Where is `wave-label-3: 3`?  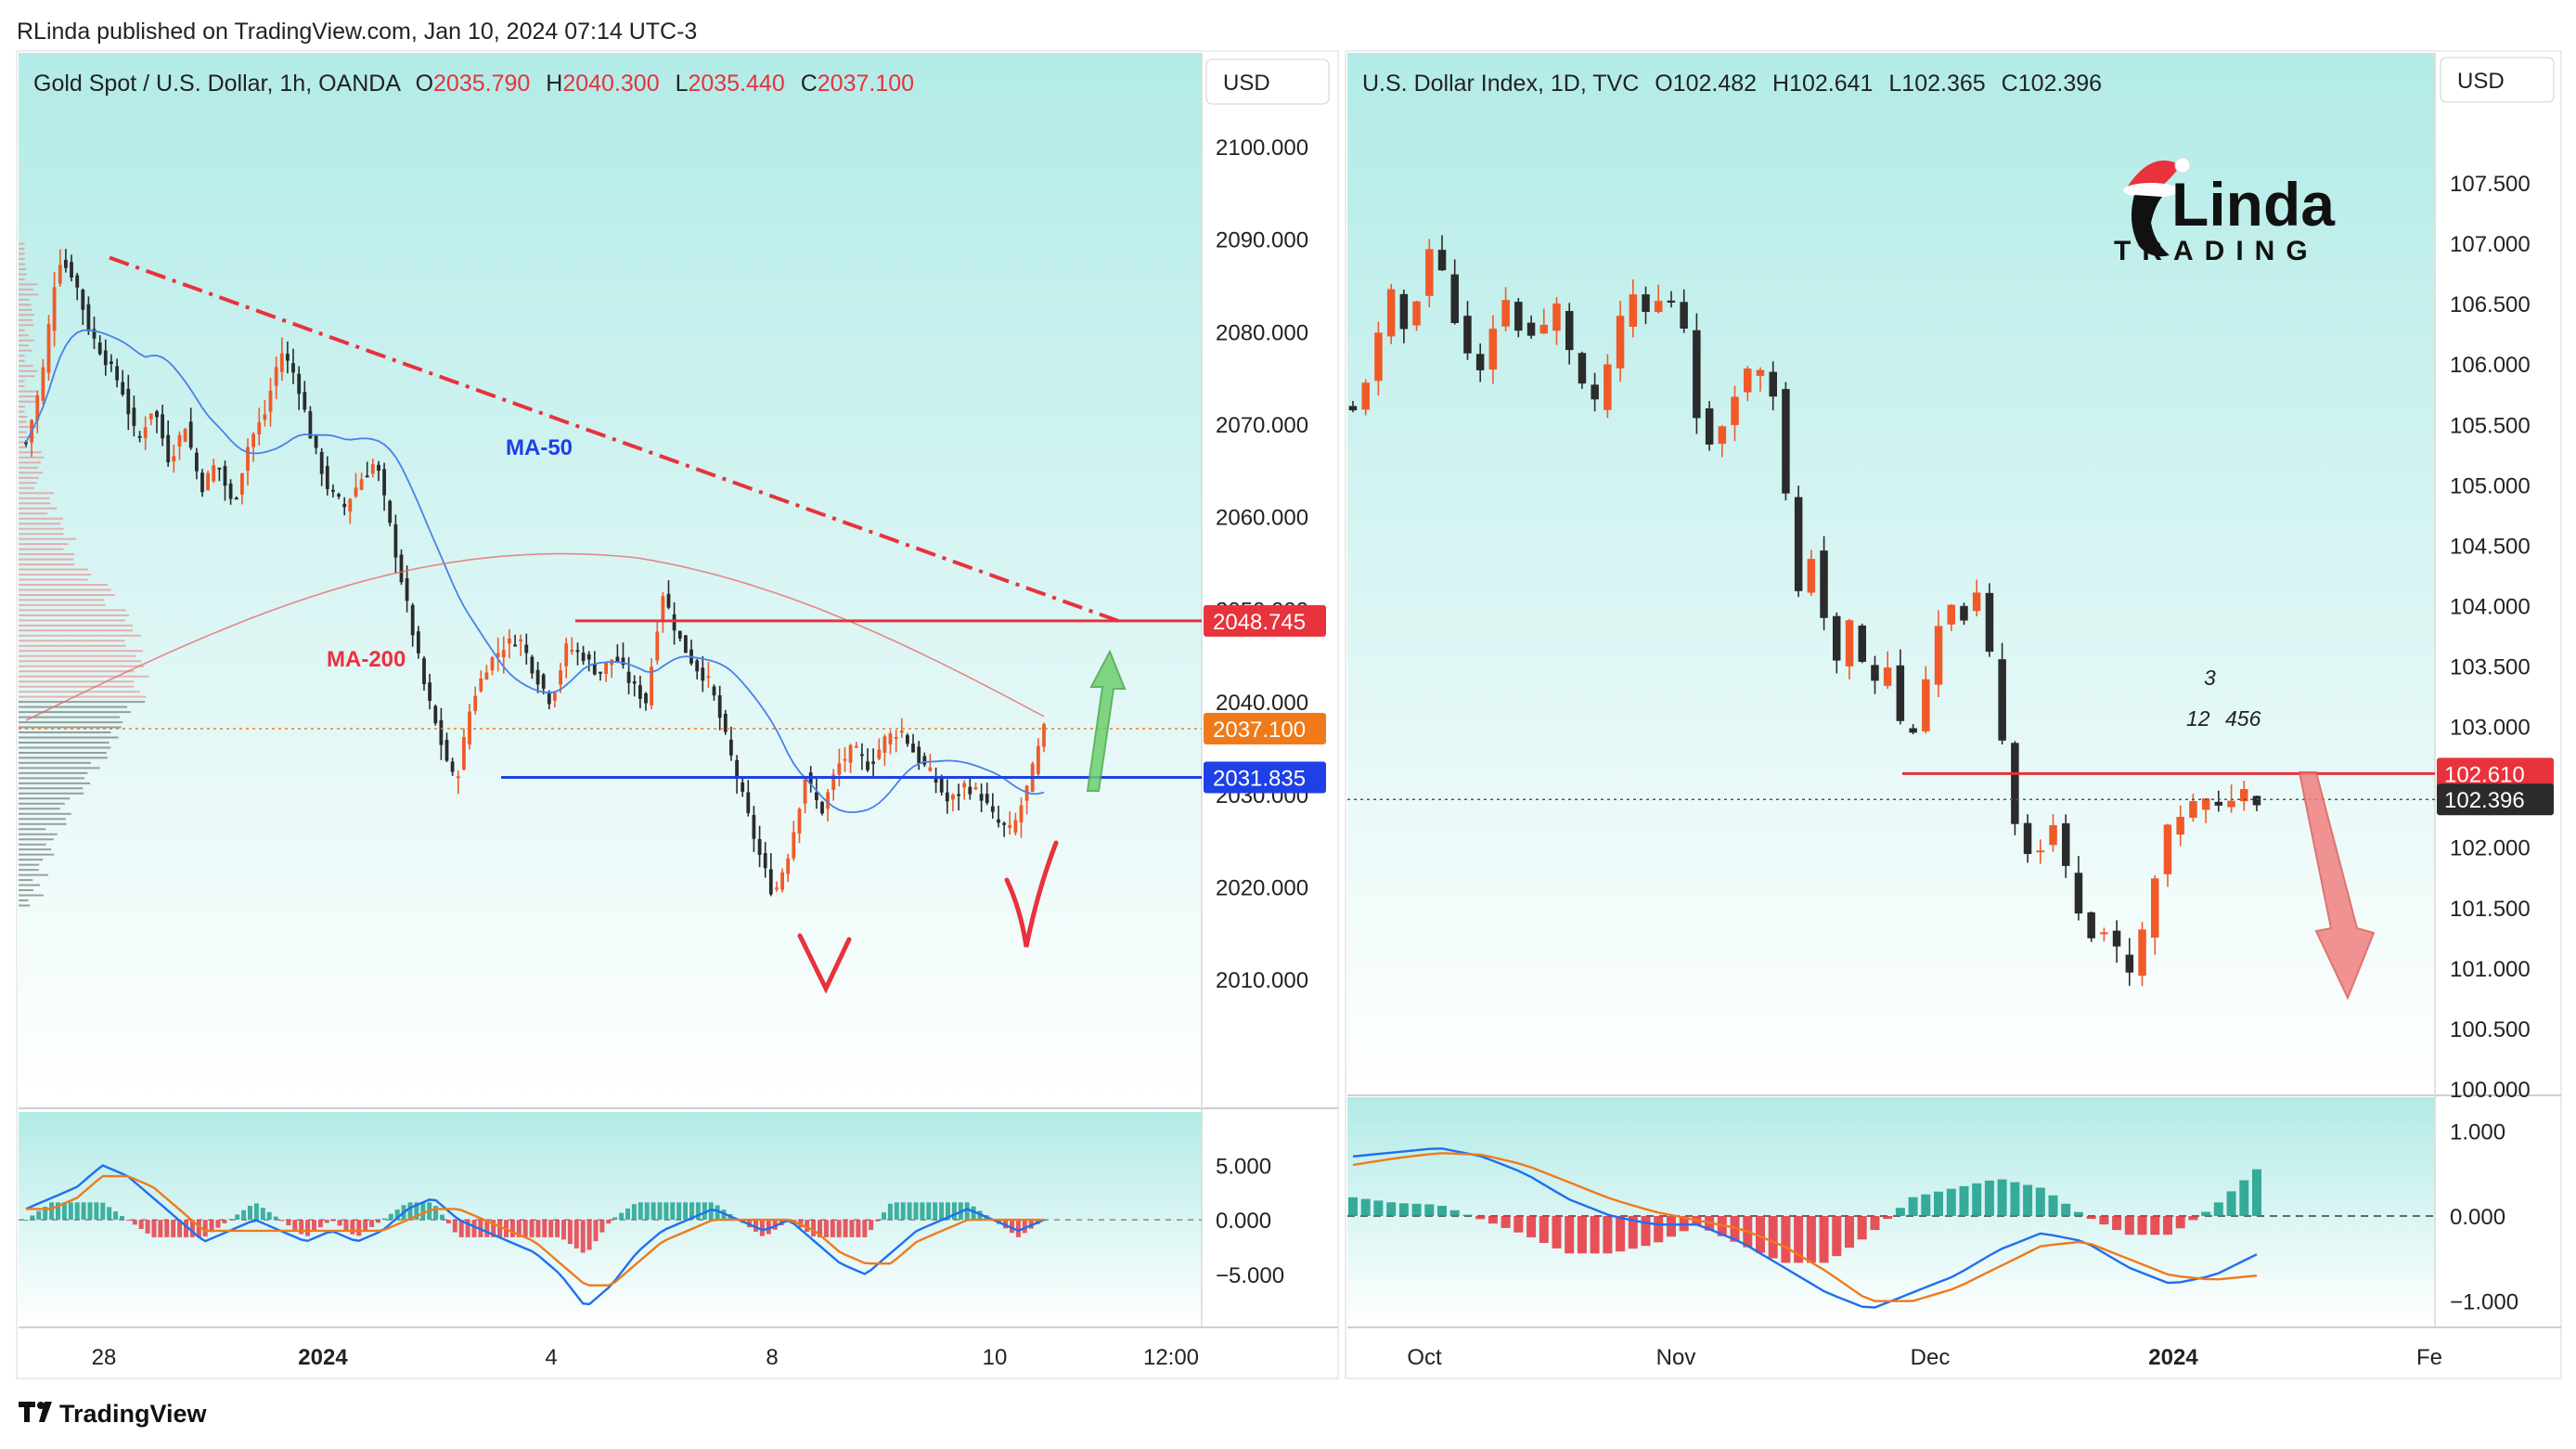 wave-label-3: 3 is located at coordinates (2210, 678).